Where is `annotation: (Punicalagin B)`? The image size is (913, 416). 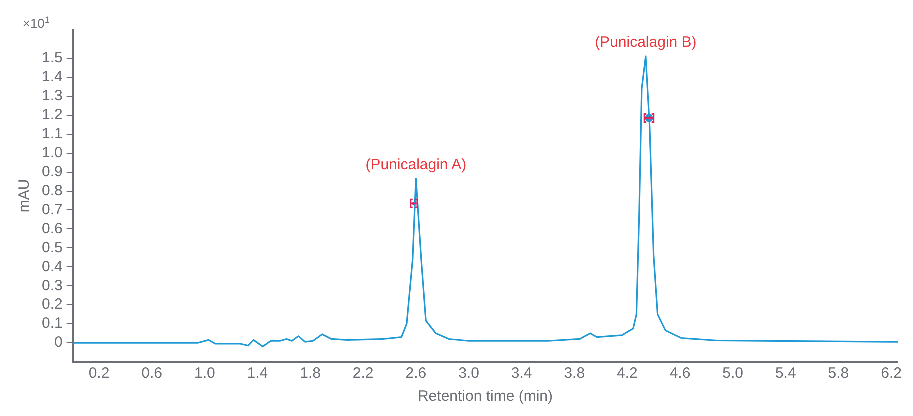
annotation: (Punicalagin B) is located at coordinates (646, 43).